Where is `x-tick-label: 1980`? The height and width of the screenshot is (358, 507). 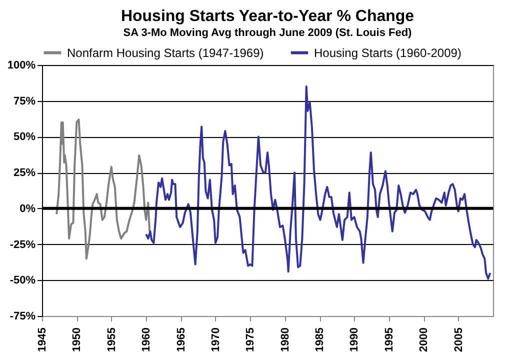 x-tick-label: 1980 is located at coordinates (285, 340).